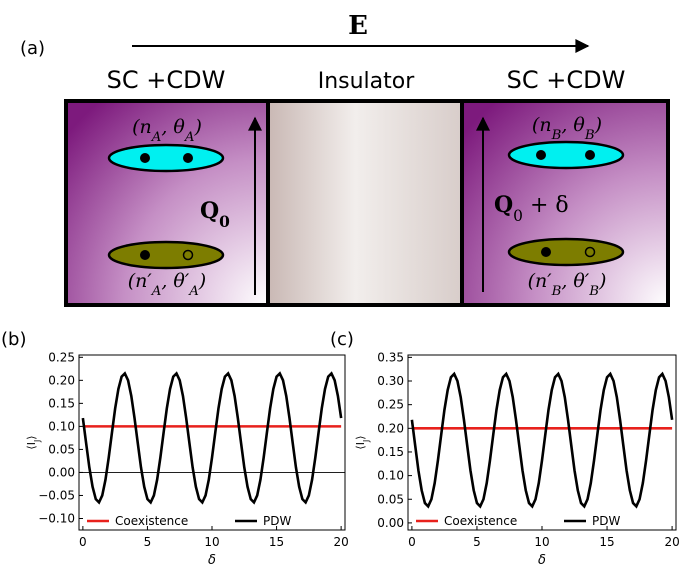  Describe the element at coordinates (546, 205) in the screenshot. I see `label-part: + δ` at that location.